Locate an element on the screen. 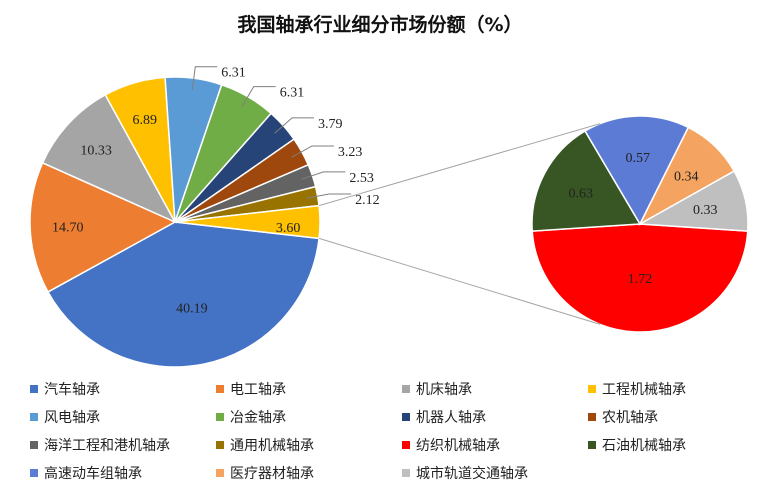 This screenshot has width=760, height=500. sub-data-label-0: 1.72 is located at coordinates (640, 279).